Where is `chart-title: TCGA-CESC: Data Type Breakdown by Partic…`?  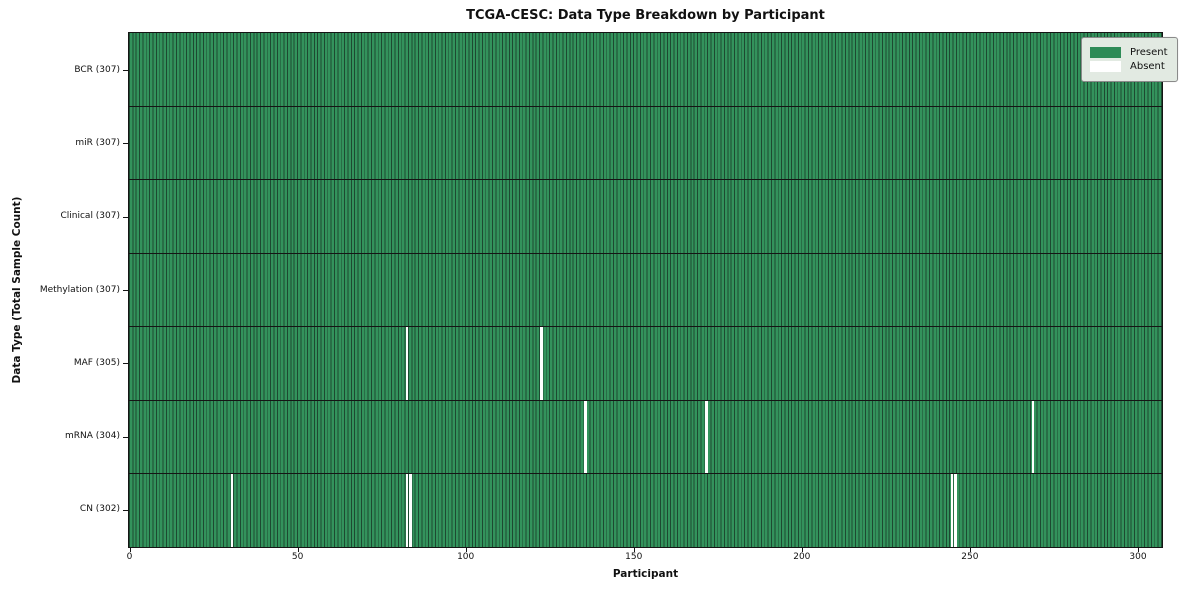 chart-title: TCGA-CESC: Data Type Breakdown by Partic… is located at coordinates (645, 15).